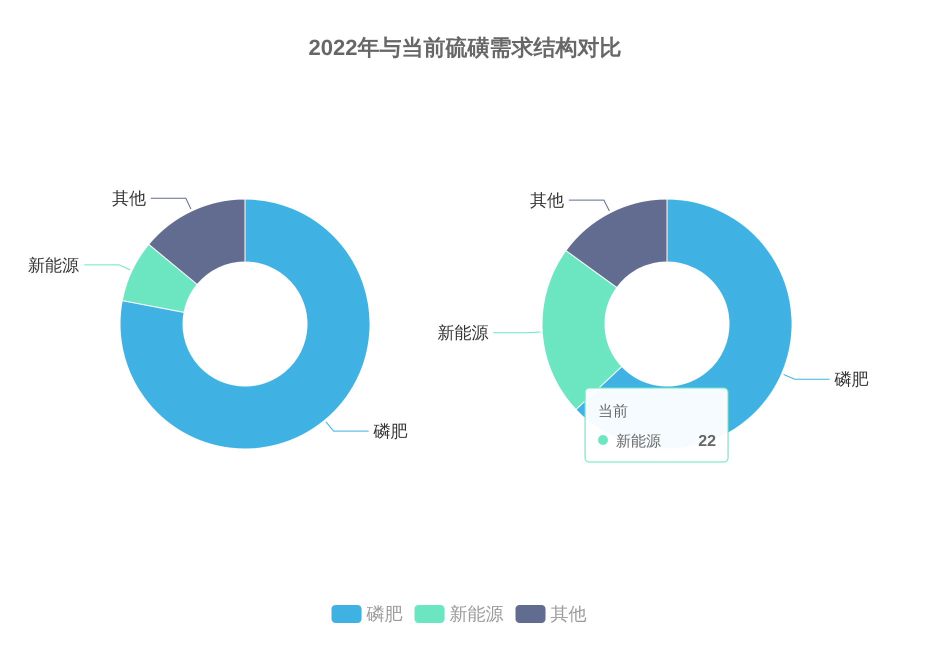  I want to click on tooltip: 当前 新能源 22, so click(656, 425).